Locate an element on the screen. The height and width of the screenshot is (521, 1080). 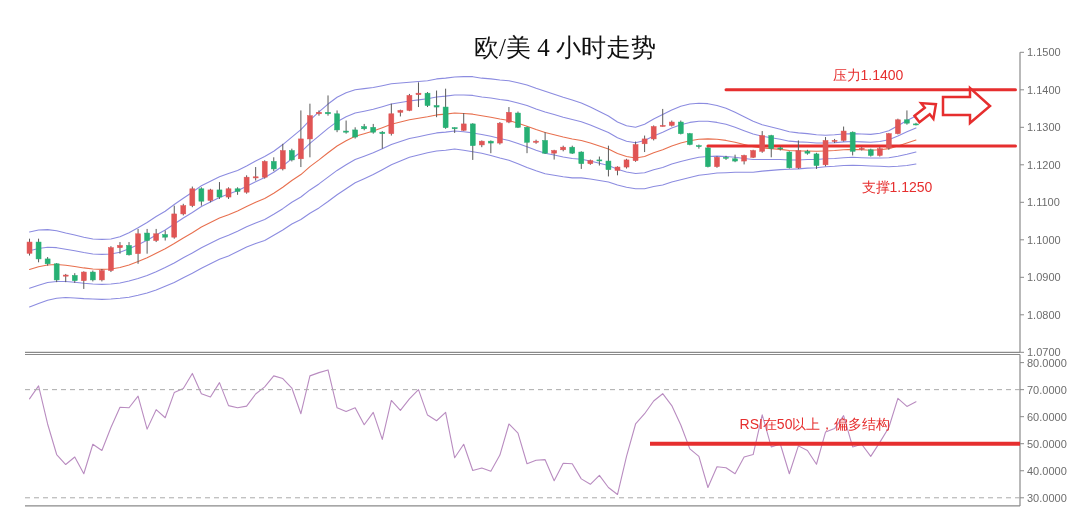
line-label: RSI在50以上，偏多结构 is located at coordinates (815, 423).